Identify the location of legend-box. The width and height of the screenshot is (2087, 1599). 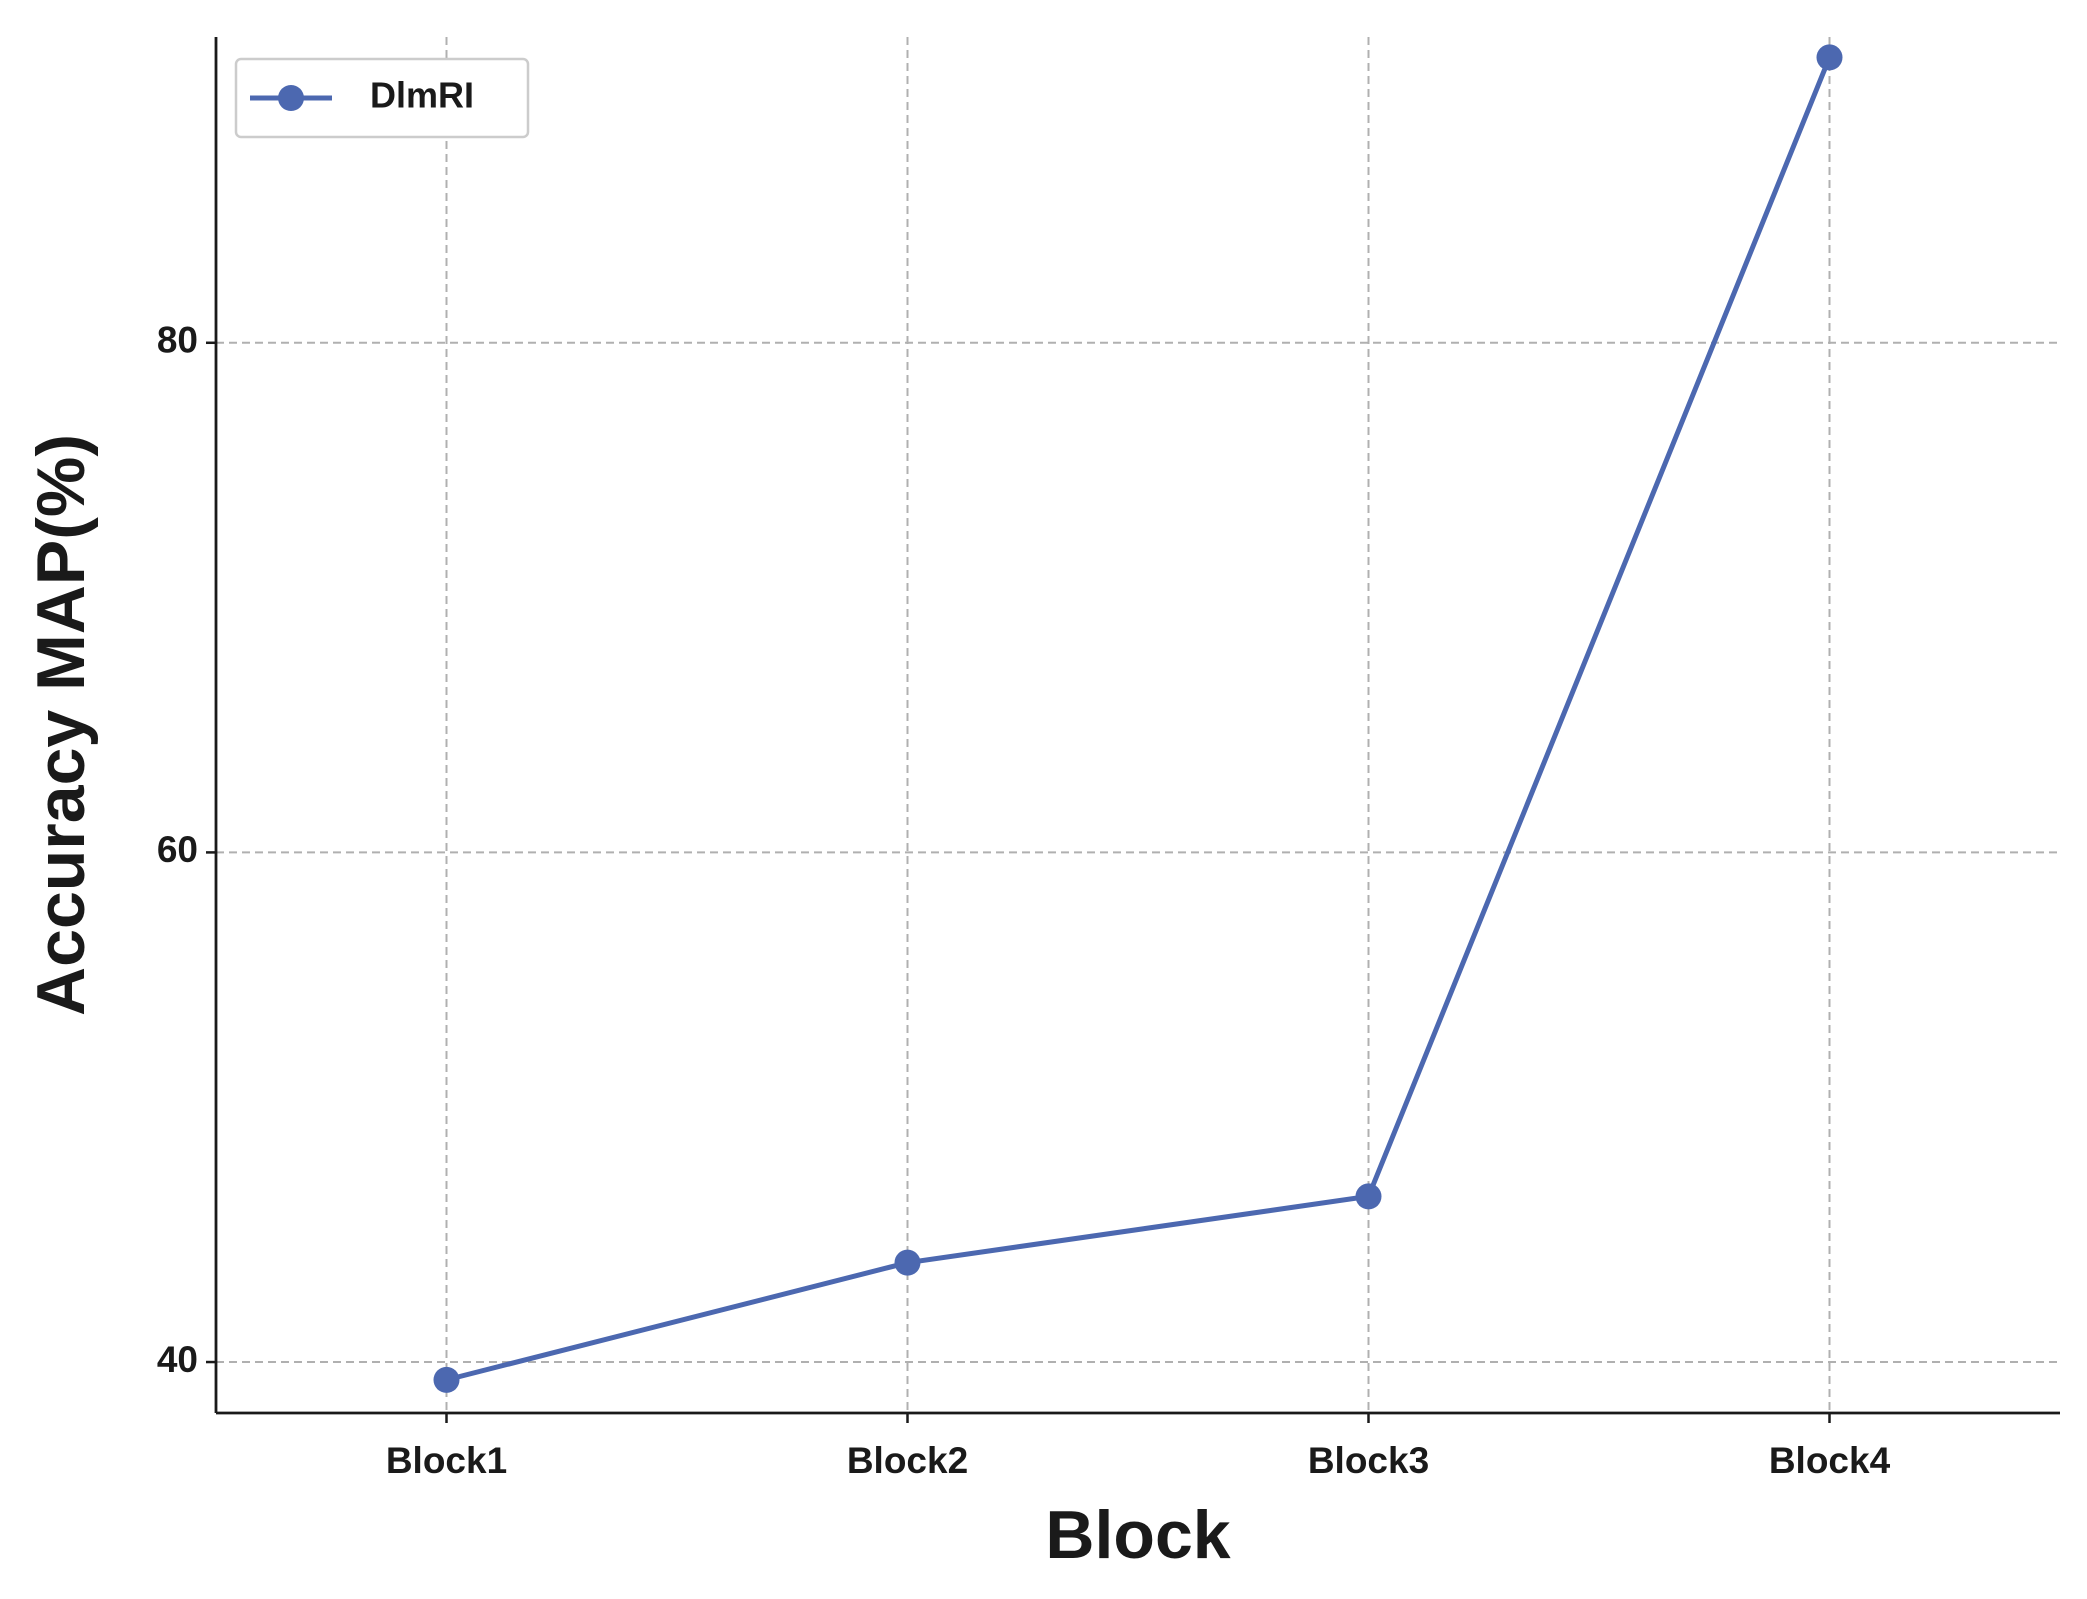
(382, 98).